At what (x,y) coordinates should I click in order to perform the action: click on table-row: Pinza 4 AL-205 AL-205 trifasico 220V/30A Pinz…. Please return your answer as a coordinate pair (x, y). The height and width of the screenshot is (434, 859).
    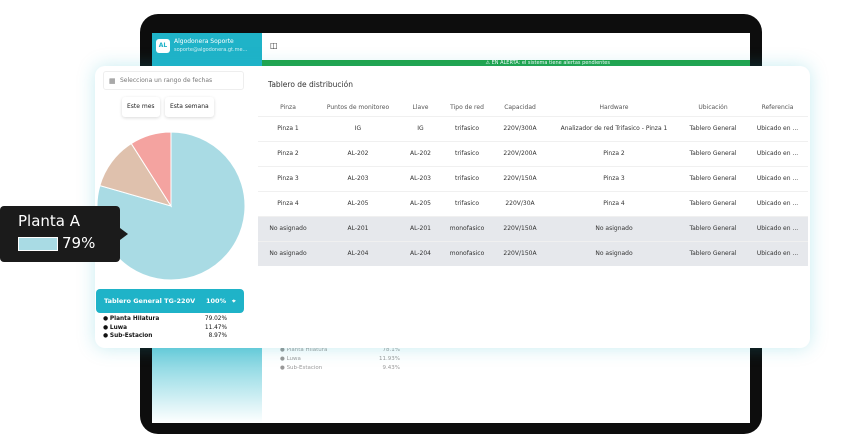
    Looking at the image, I should click on (533, 203).